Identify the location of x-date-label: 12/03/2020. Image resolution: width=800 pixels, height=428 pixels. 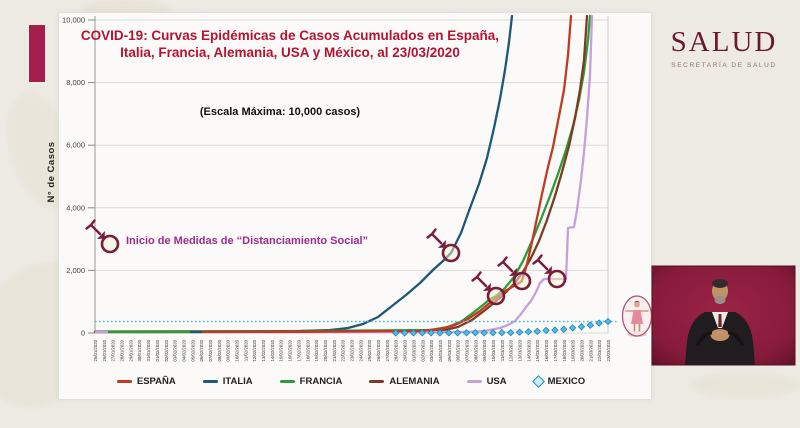
(511, 350).